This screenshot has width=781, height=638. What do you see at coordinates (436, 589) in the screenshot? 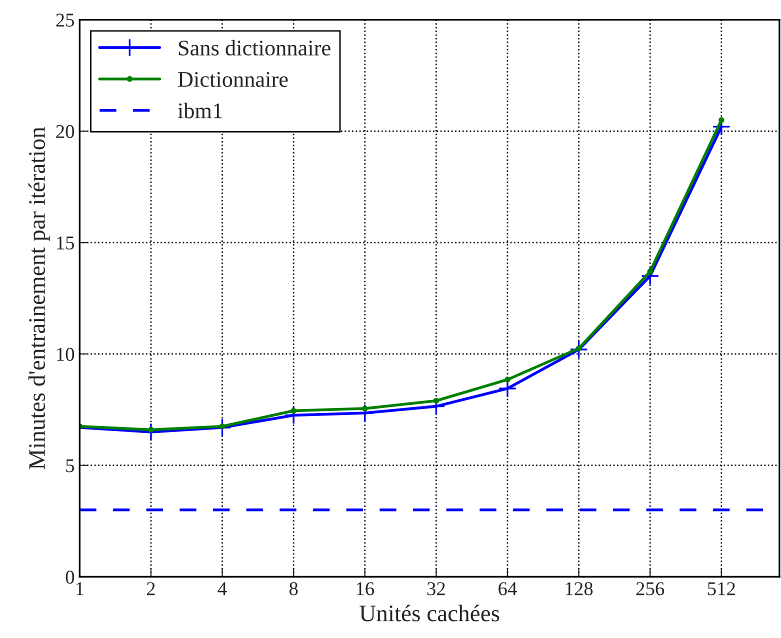
I see `x-tick-label: 32` at bounding box center [436, 589].